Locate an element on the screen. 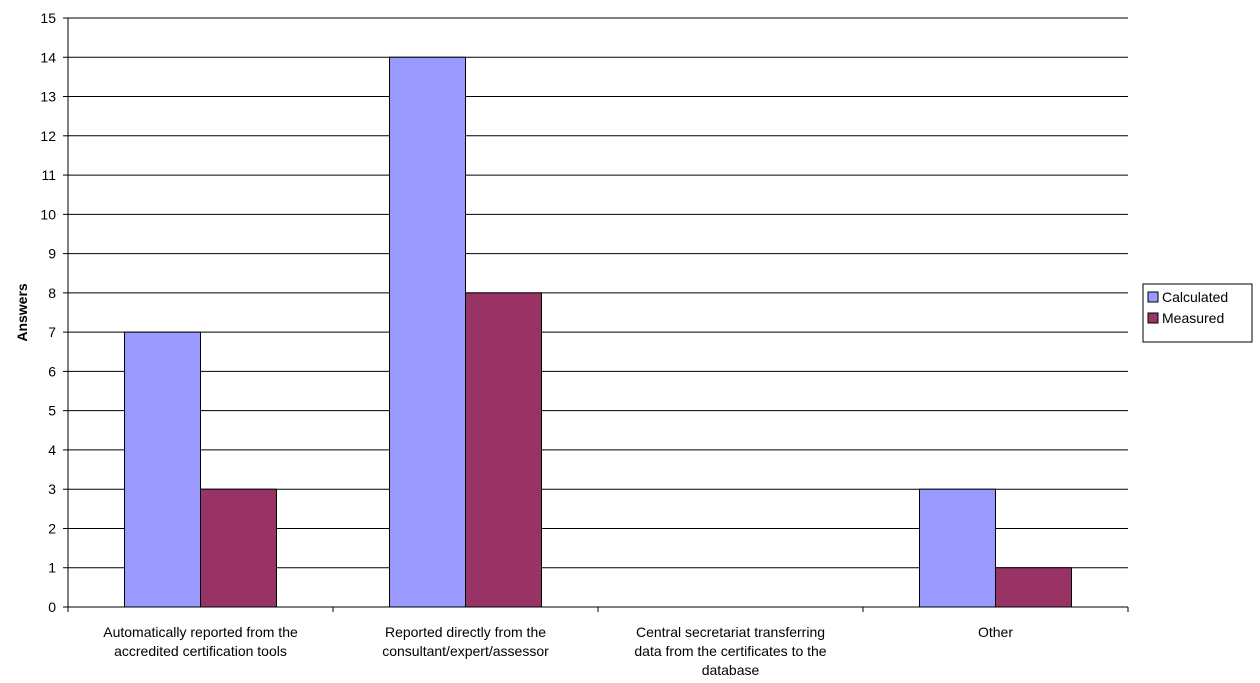  x-category-label: database is located at coordinates (731, 670).